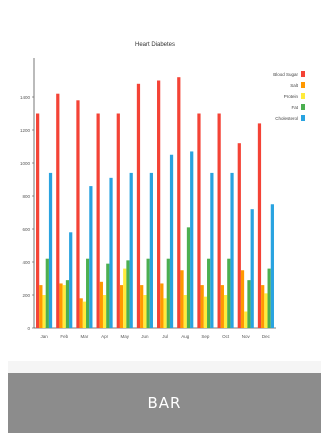 This screenshot has width=328, height=433. I want to click on legend-label: Salt, so click(294, 85).